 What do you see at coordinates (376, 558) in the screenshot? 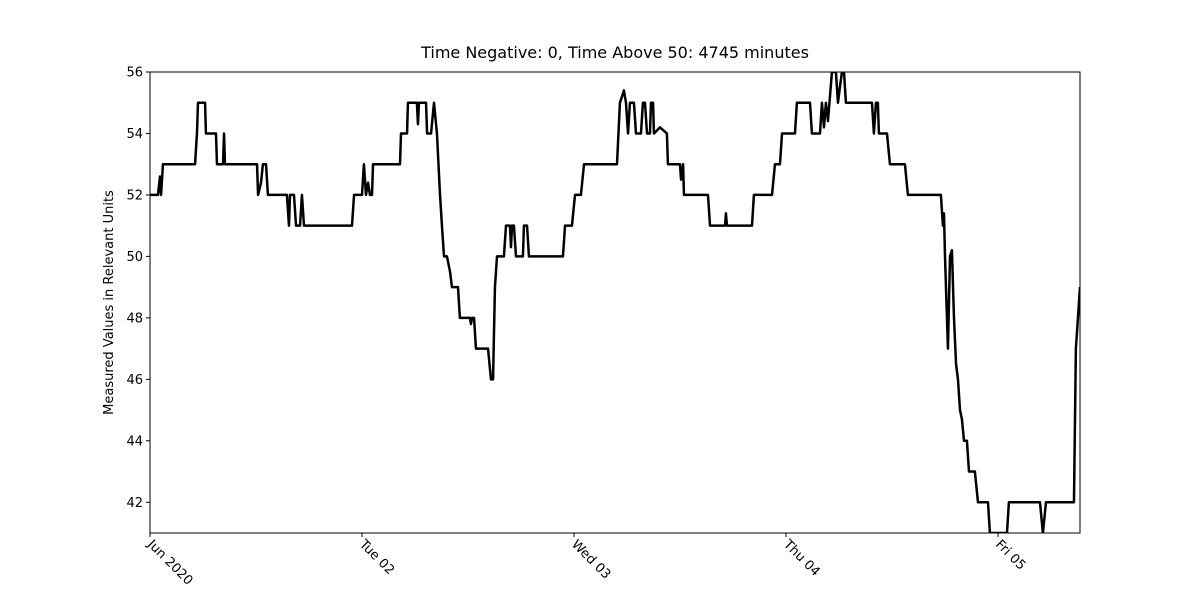
I see `x-tick-label: Tue 02` at bounding box center [376, 558].